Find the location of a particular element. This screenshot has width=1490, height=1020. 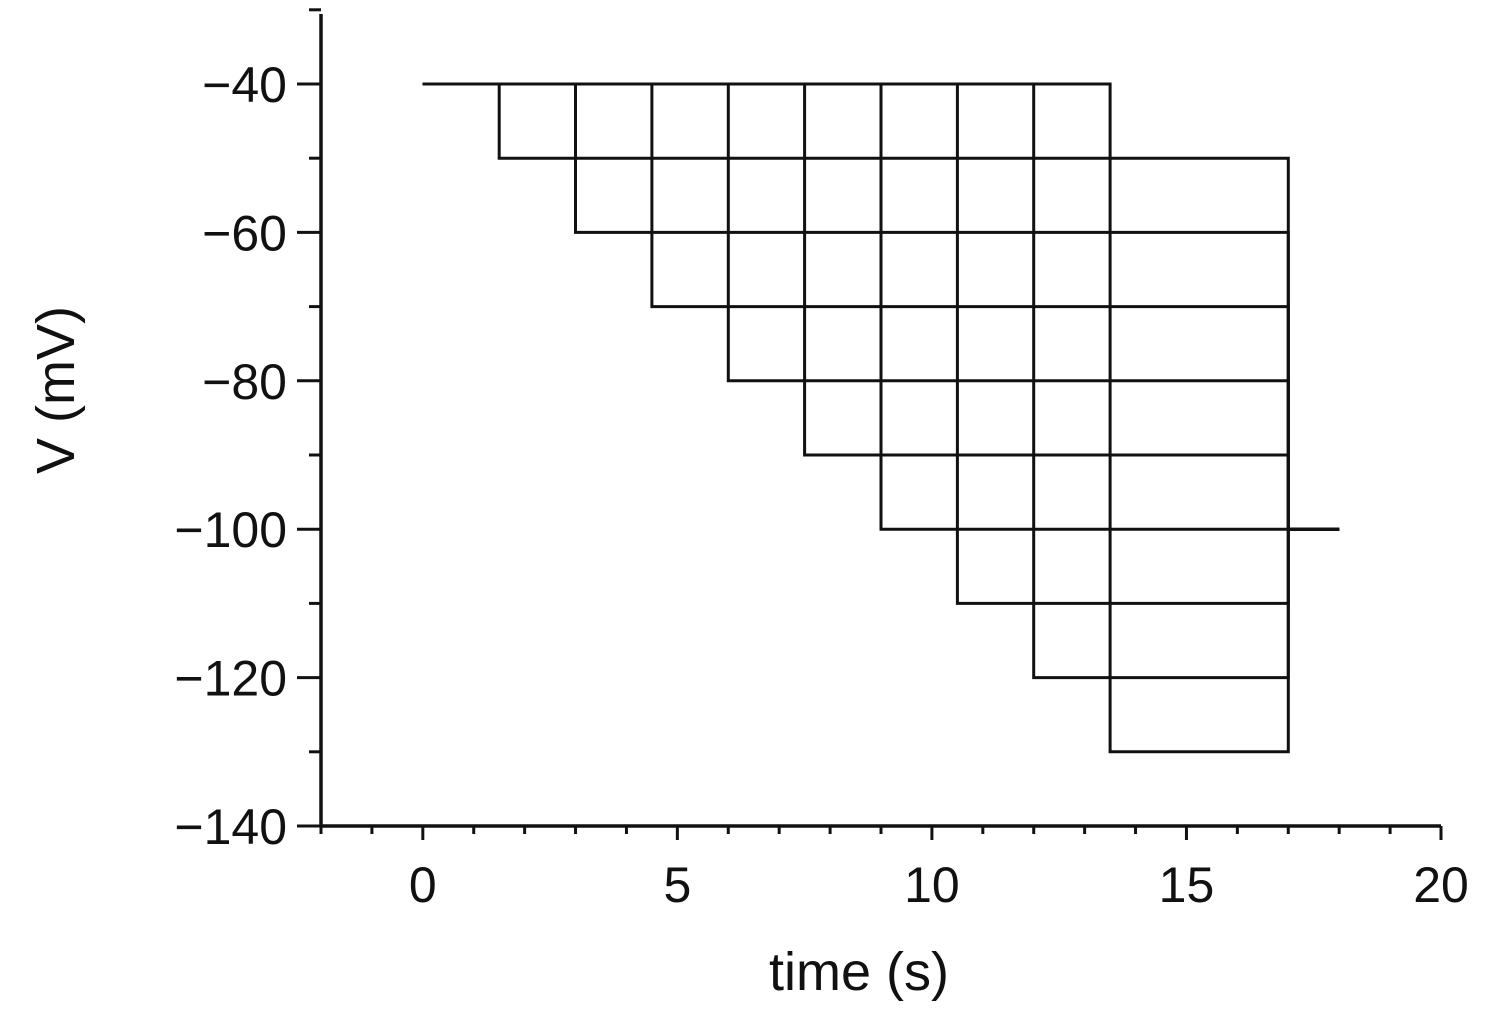

x-tick-label: 0 is located at coordinates (423, 885).